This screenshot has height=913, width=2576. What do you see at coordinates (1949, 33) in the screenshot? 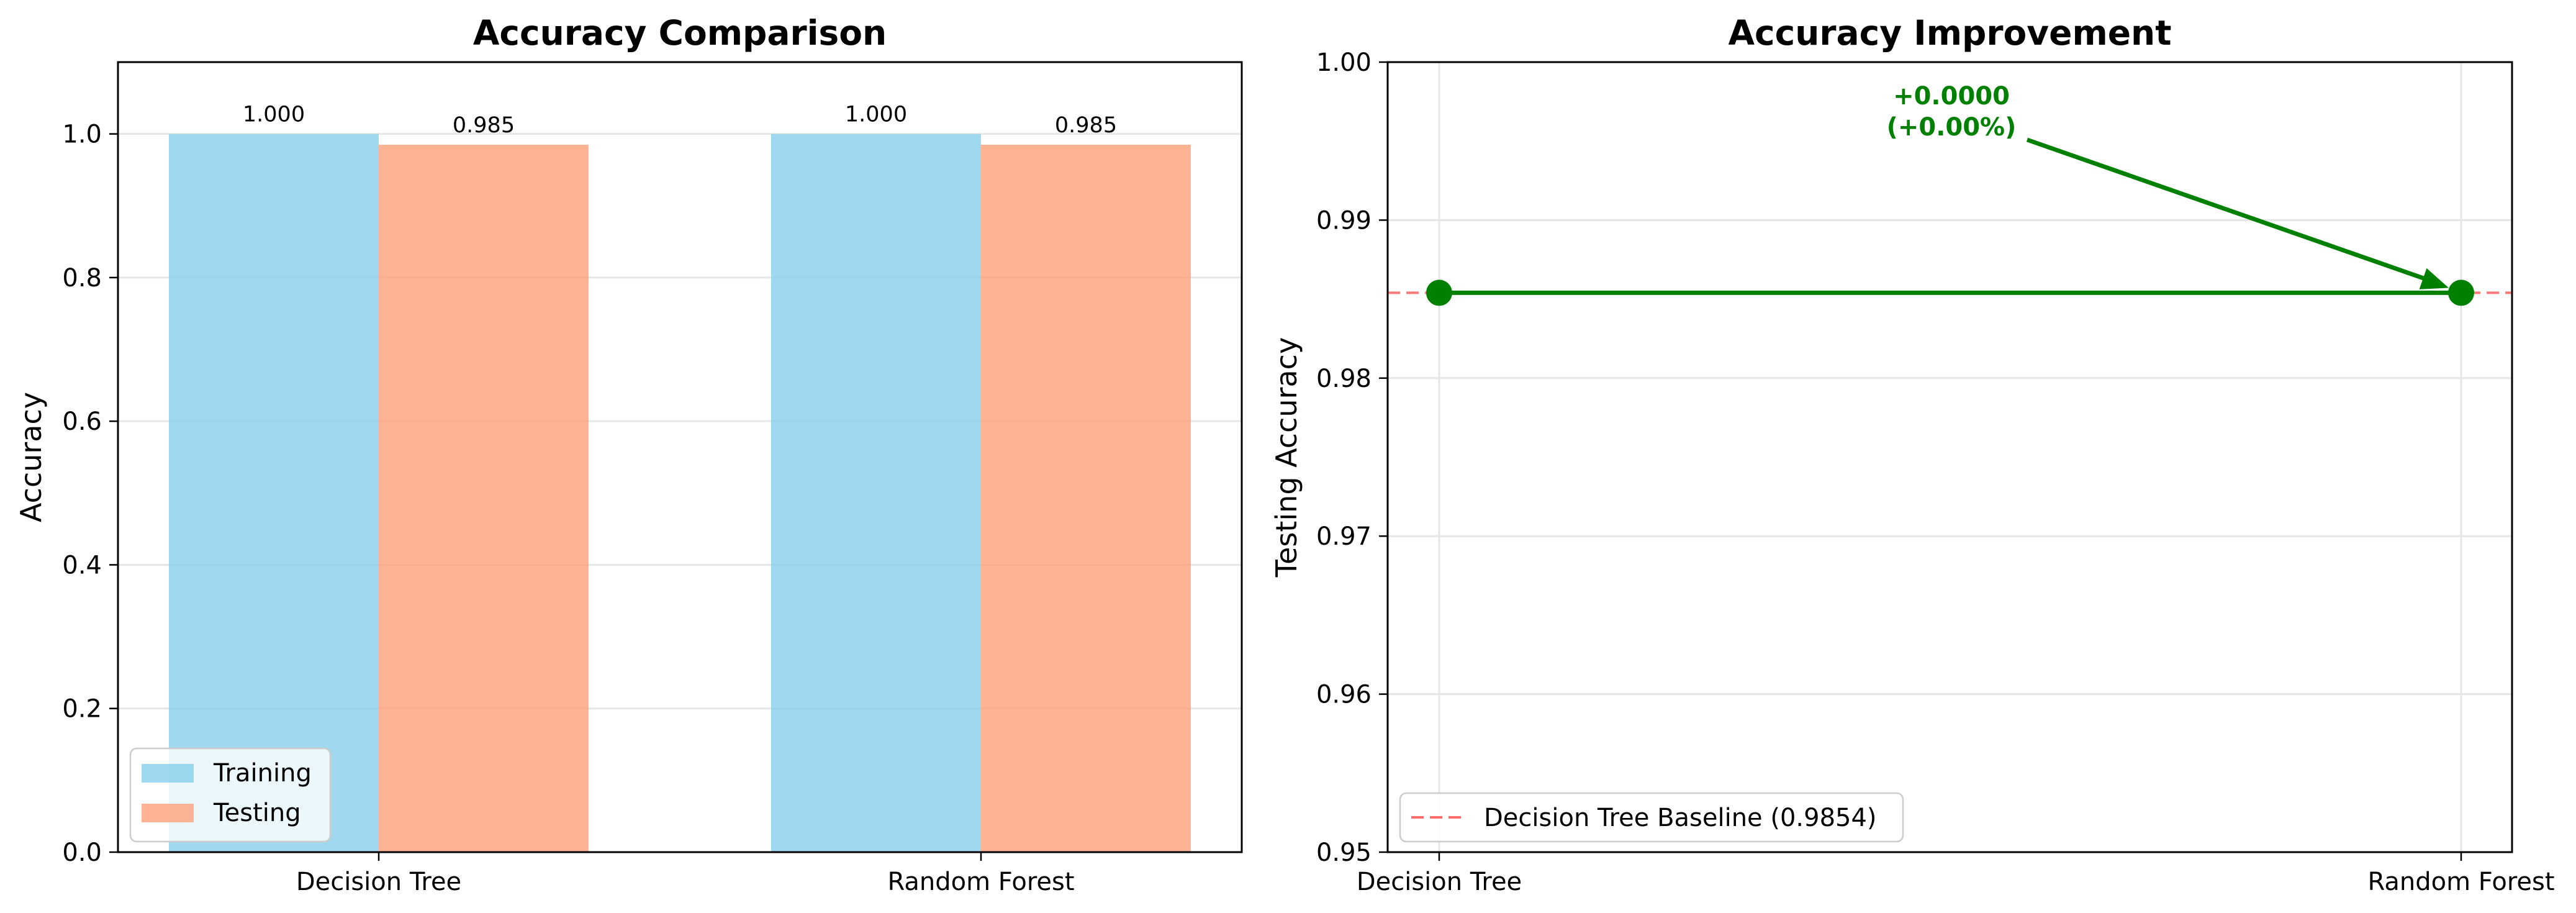
I see `chart-title: Accuracy Improvement` at bounding box center [1949, 33].